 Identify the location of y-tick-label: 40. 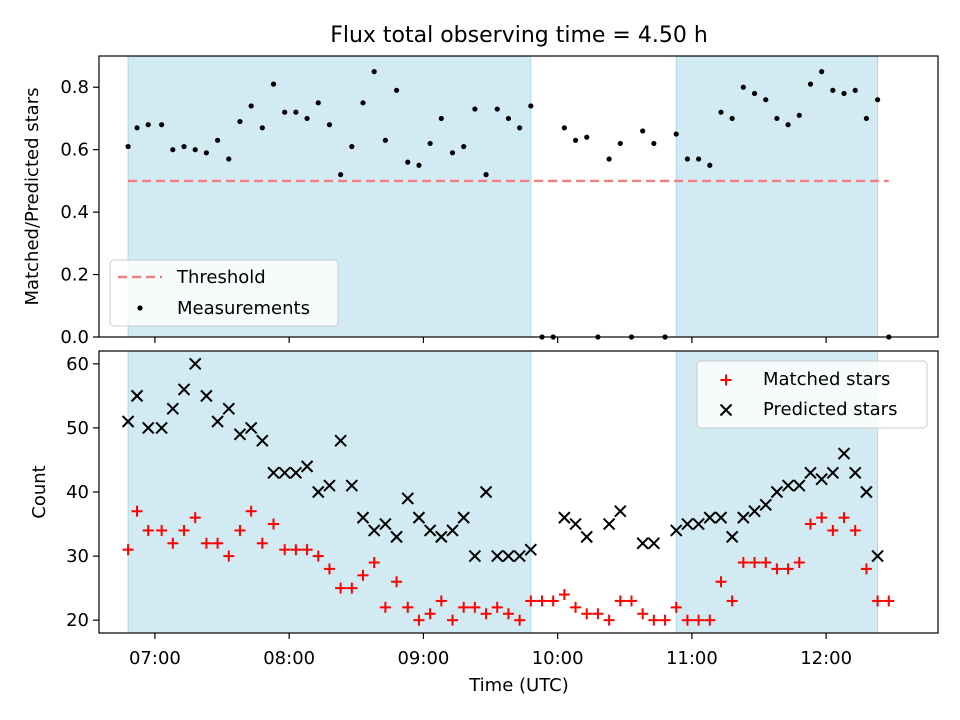
(77, 492).